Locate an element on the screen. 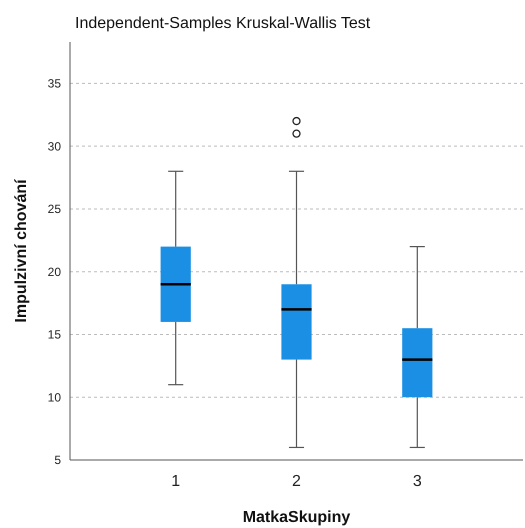 The width and height of the screenshot is (525, 528). y-tick-label: 15 is located at coordinates (55, 335).